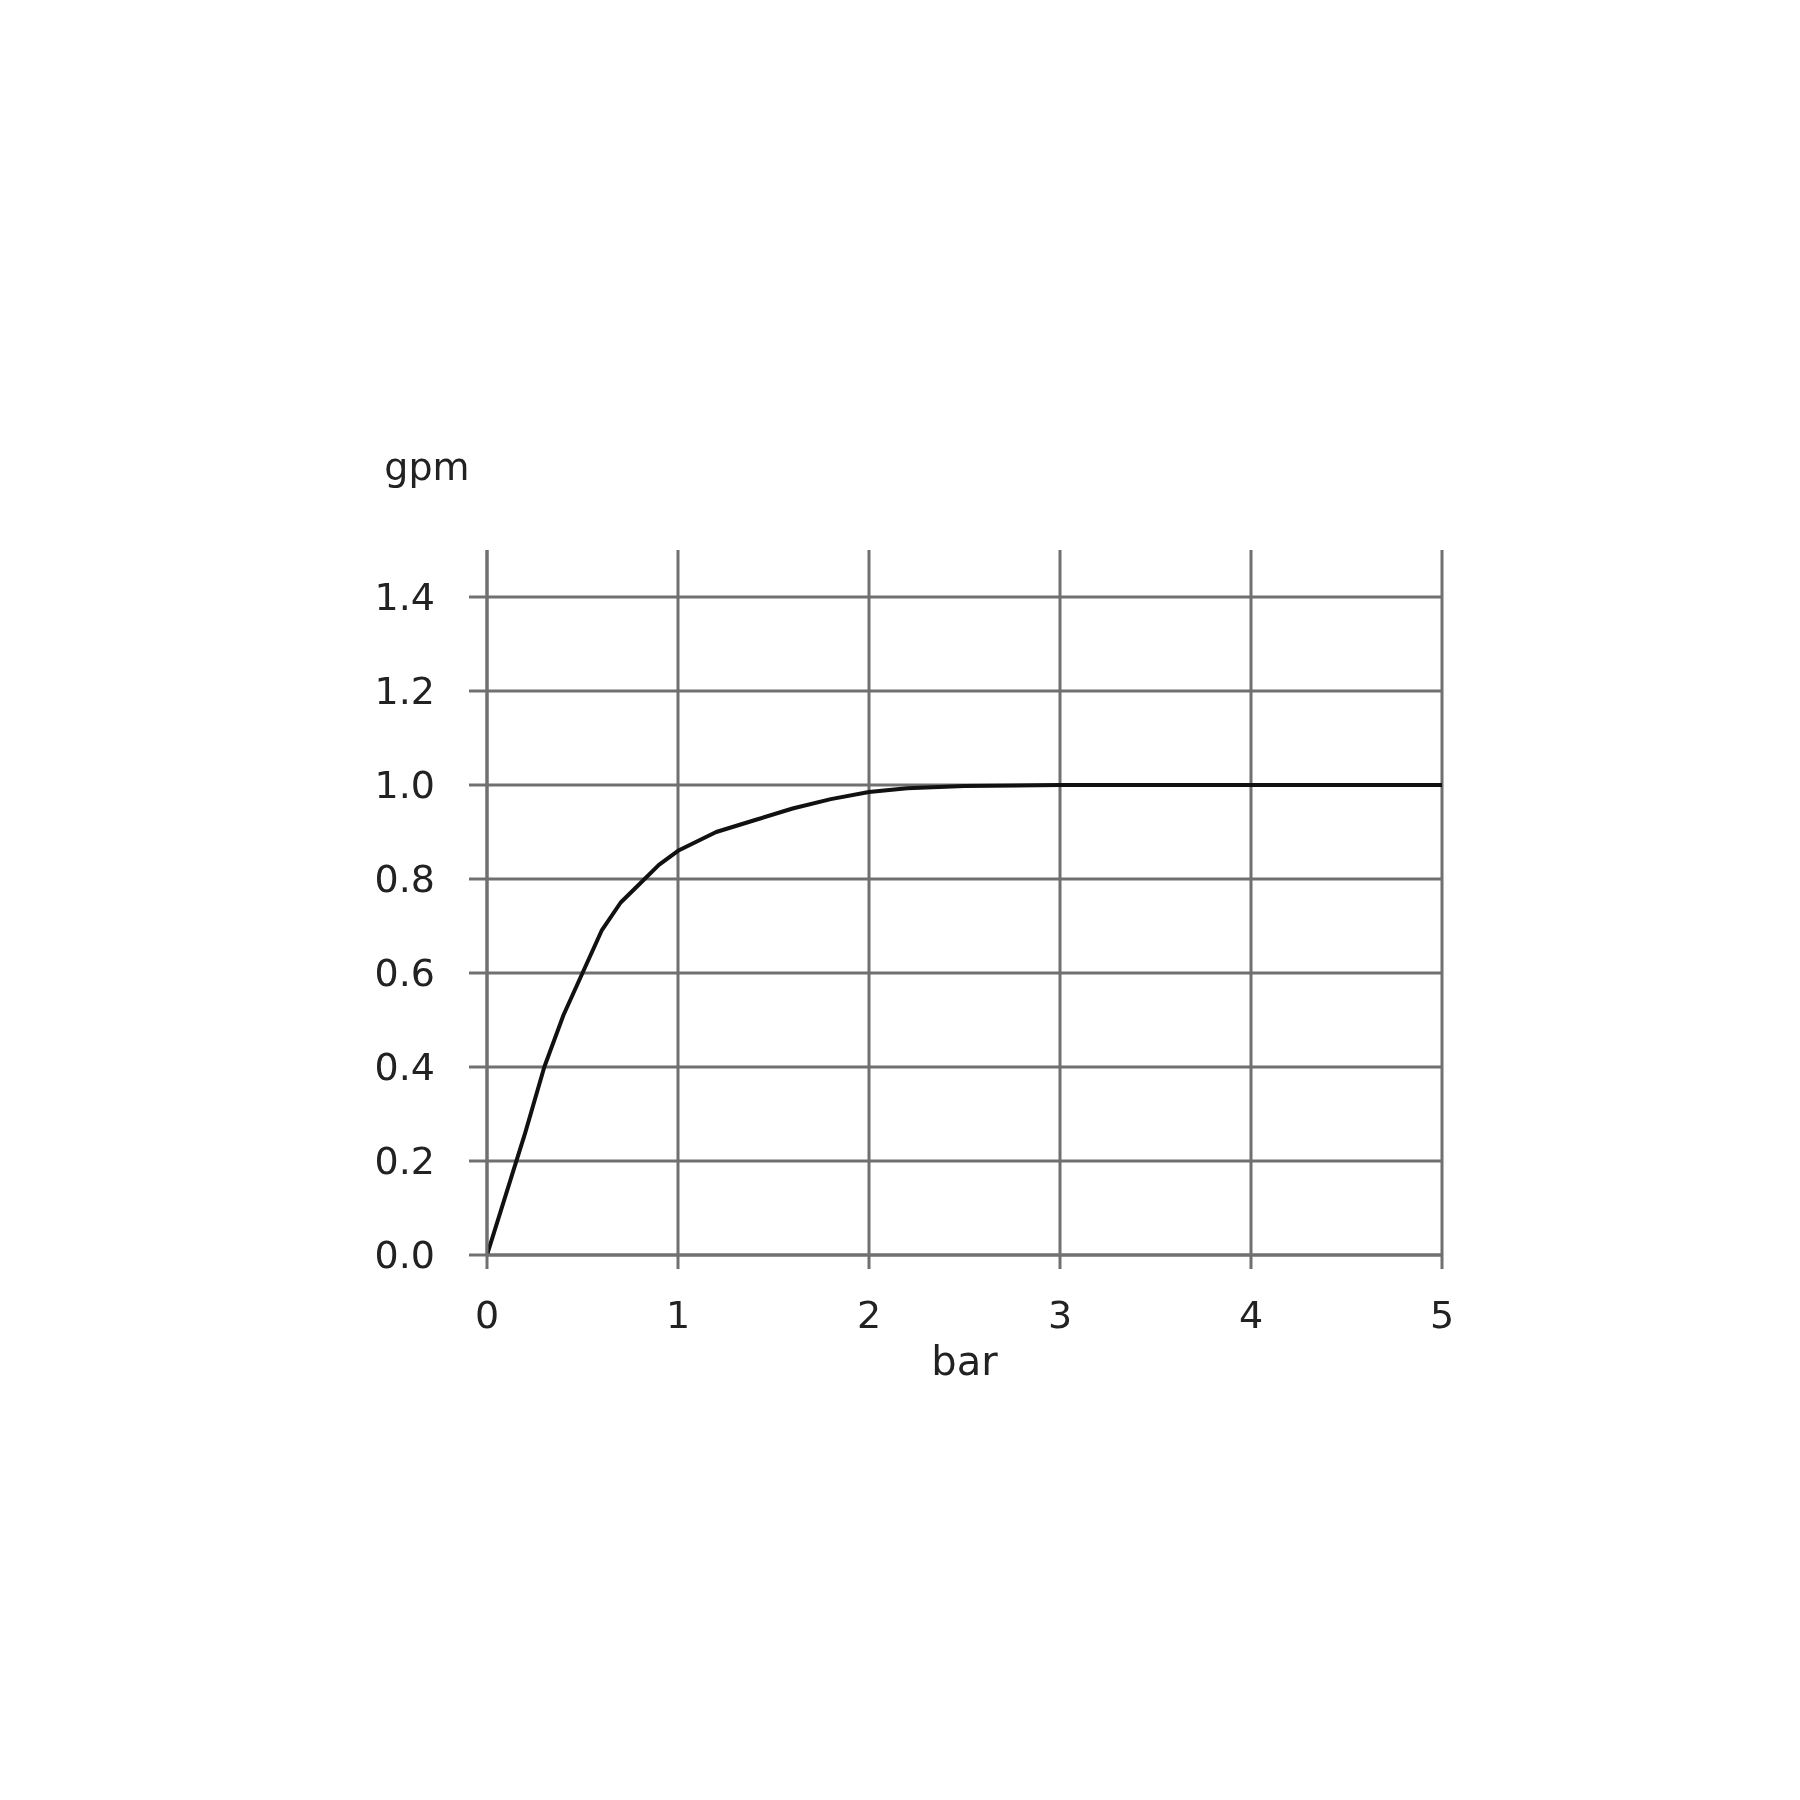 This screenshot has height=1800, width=1800. Describe the element at coordinates (404, 785) in the screenshot. I see `y-tick-label: 1.0` at that location.